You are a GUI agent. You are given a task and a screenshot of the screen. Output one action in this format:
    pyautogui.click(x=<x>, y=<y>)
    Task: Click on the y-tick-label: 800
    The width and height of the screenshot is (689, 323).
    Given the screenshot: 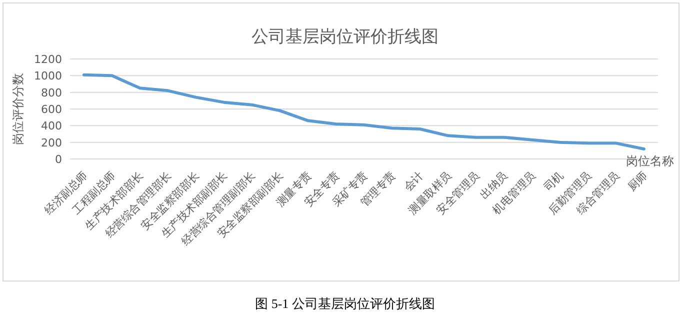 What is the action you would take?
    pyautogui.click(x=51, y=93)
    